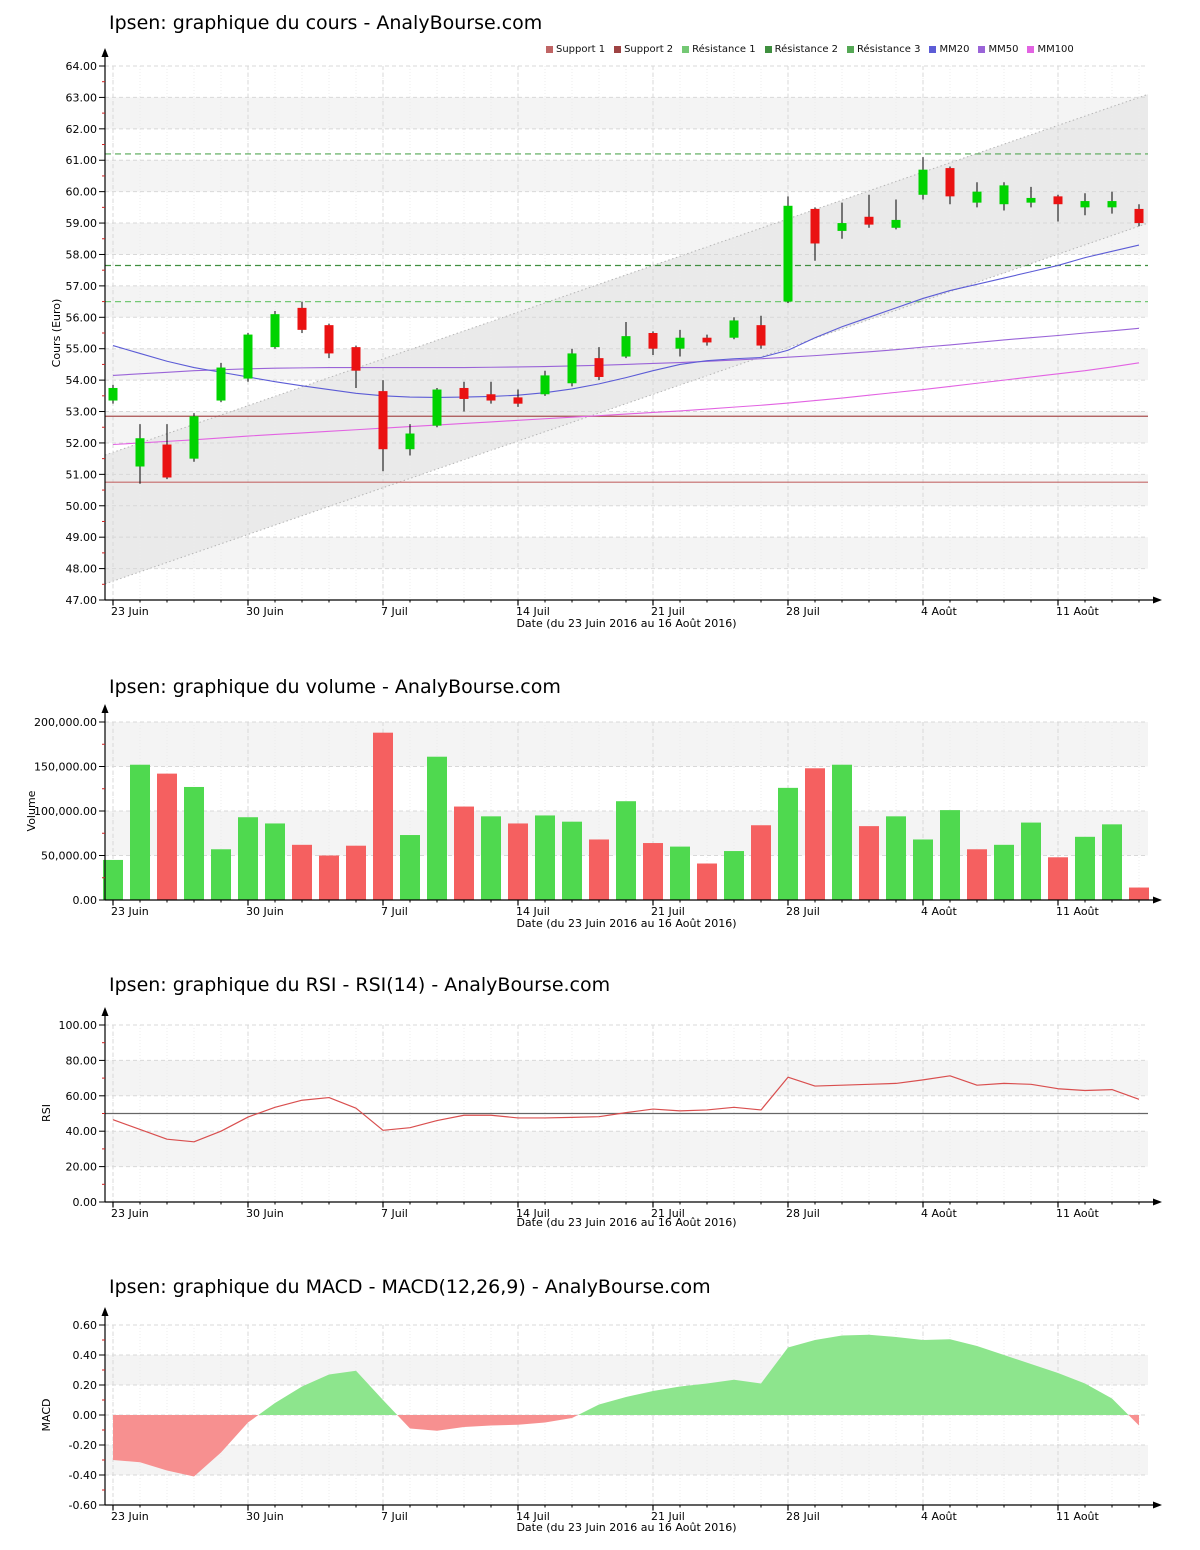 This screenshot has width=1200, height=1550. I want to click on y-tick-label: 0.40, so click(85, 1355).